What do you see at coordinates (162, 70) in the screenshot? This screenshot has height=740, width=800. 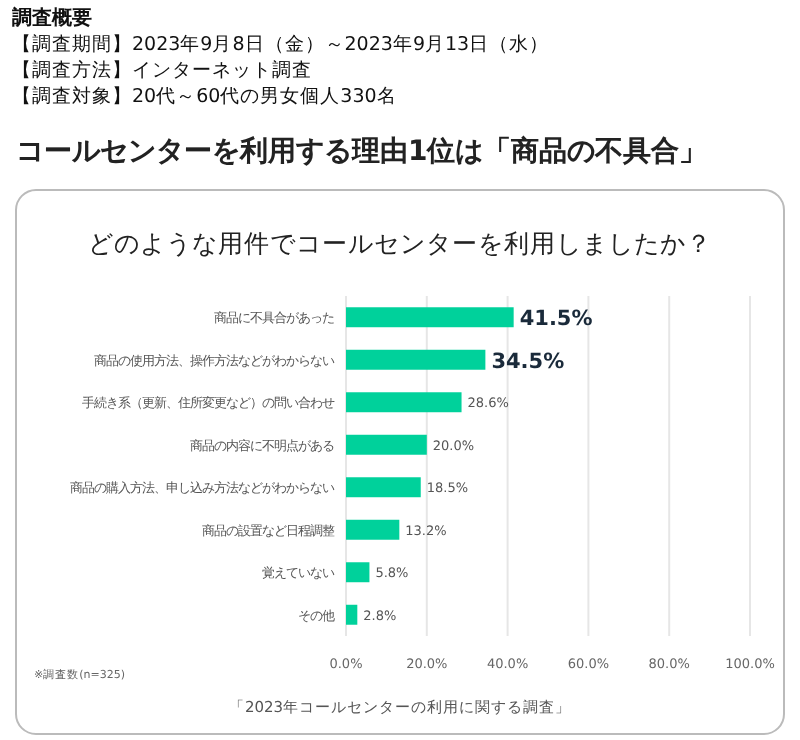 I see `text: 【調査方法】インターネット調査` at bounding box center [162, 70].